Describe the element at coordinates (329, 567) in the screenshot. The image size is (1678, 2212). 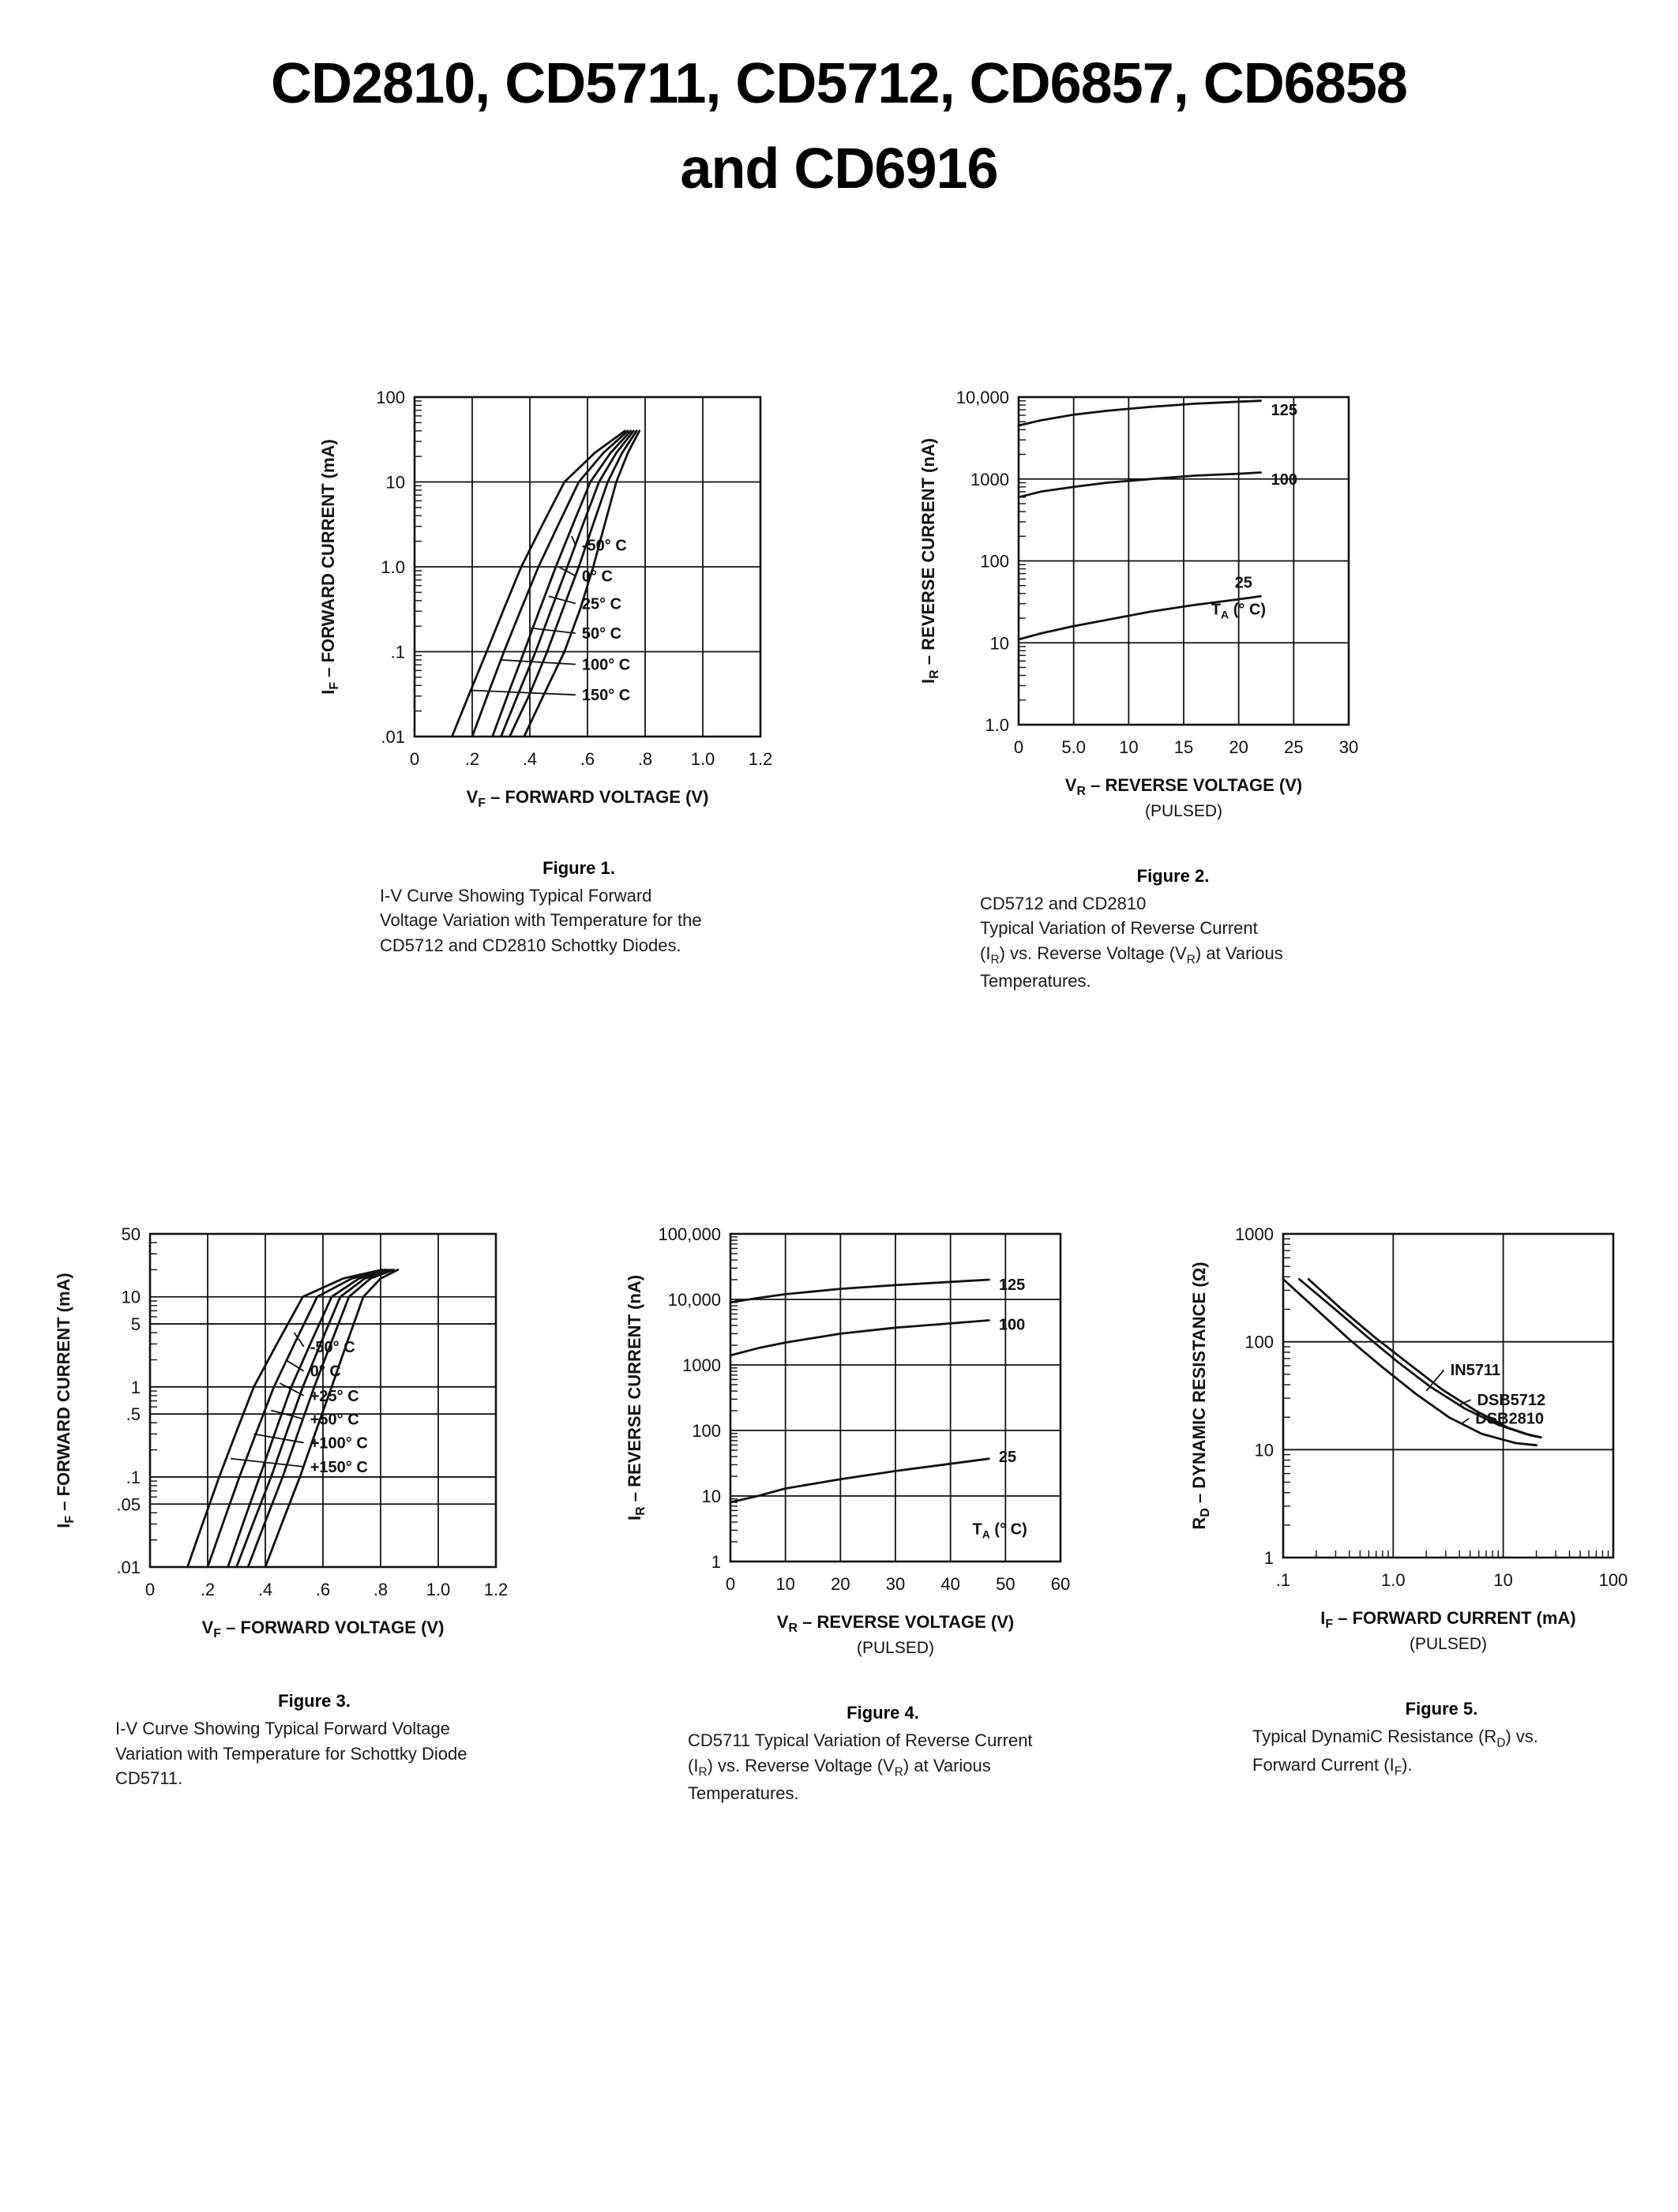
I see `y-axis-title: IF – FORWARD CURRENT (mA)` at that location.